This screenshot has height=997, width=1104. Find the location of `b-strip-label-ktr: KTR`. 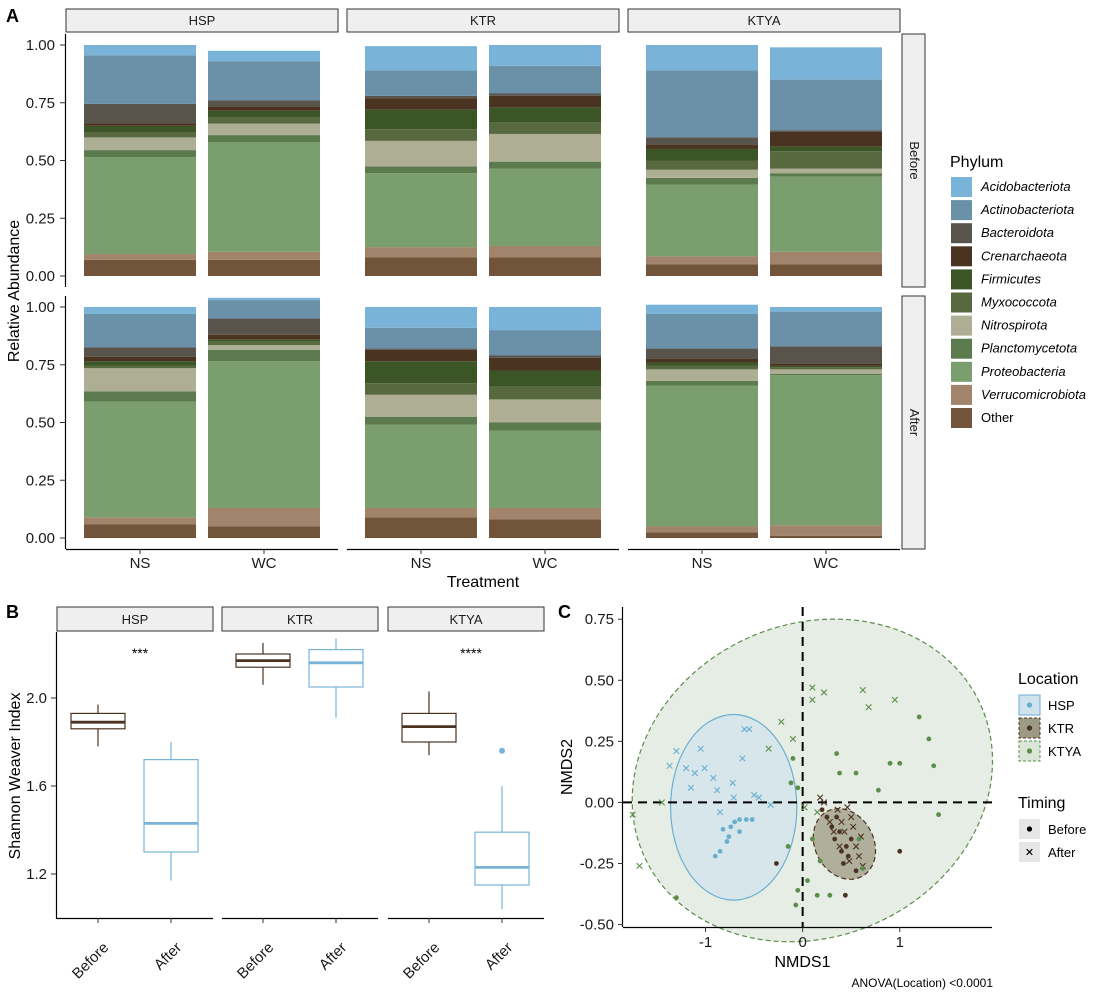

b-strip-label-ktr: KTR is located at coordinates (300, 619).